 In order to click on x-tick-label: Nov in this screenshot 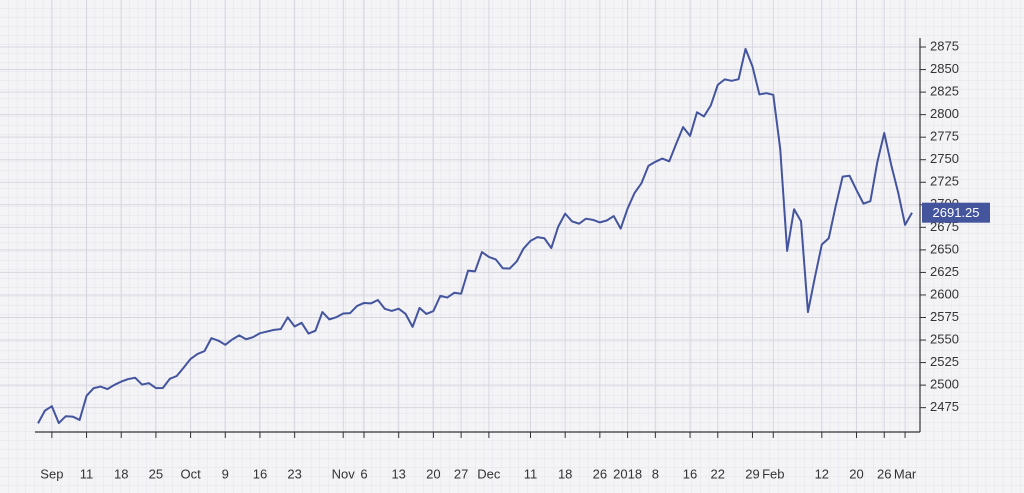, I will do `click(344, 473)`.